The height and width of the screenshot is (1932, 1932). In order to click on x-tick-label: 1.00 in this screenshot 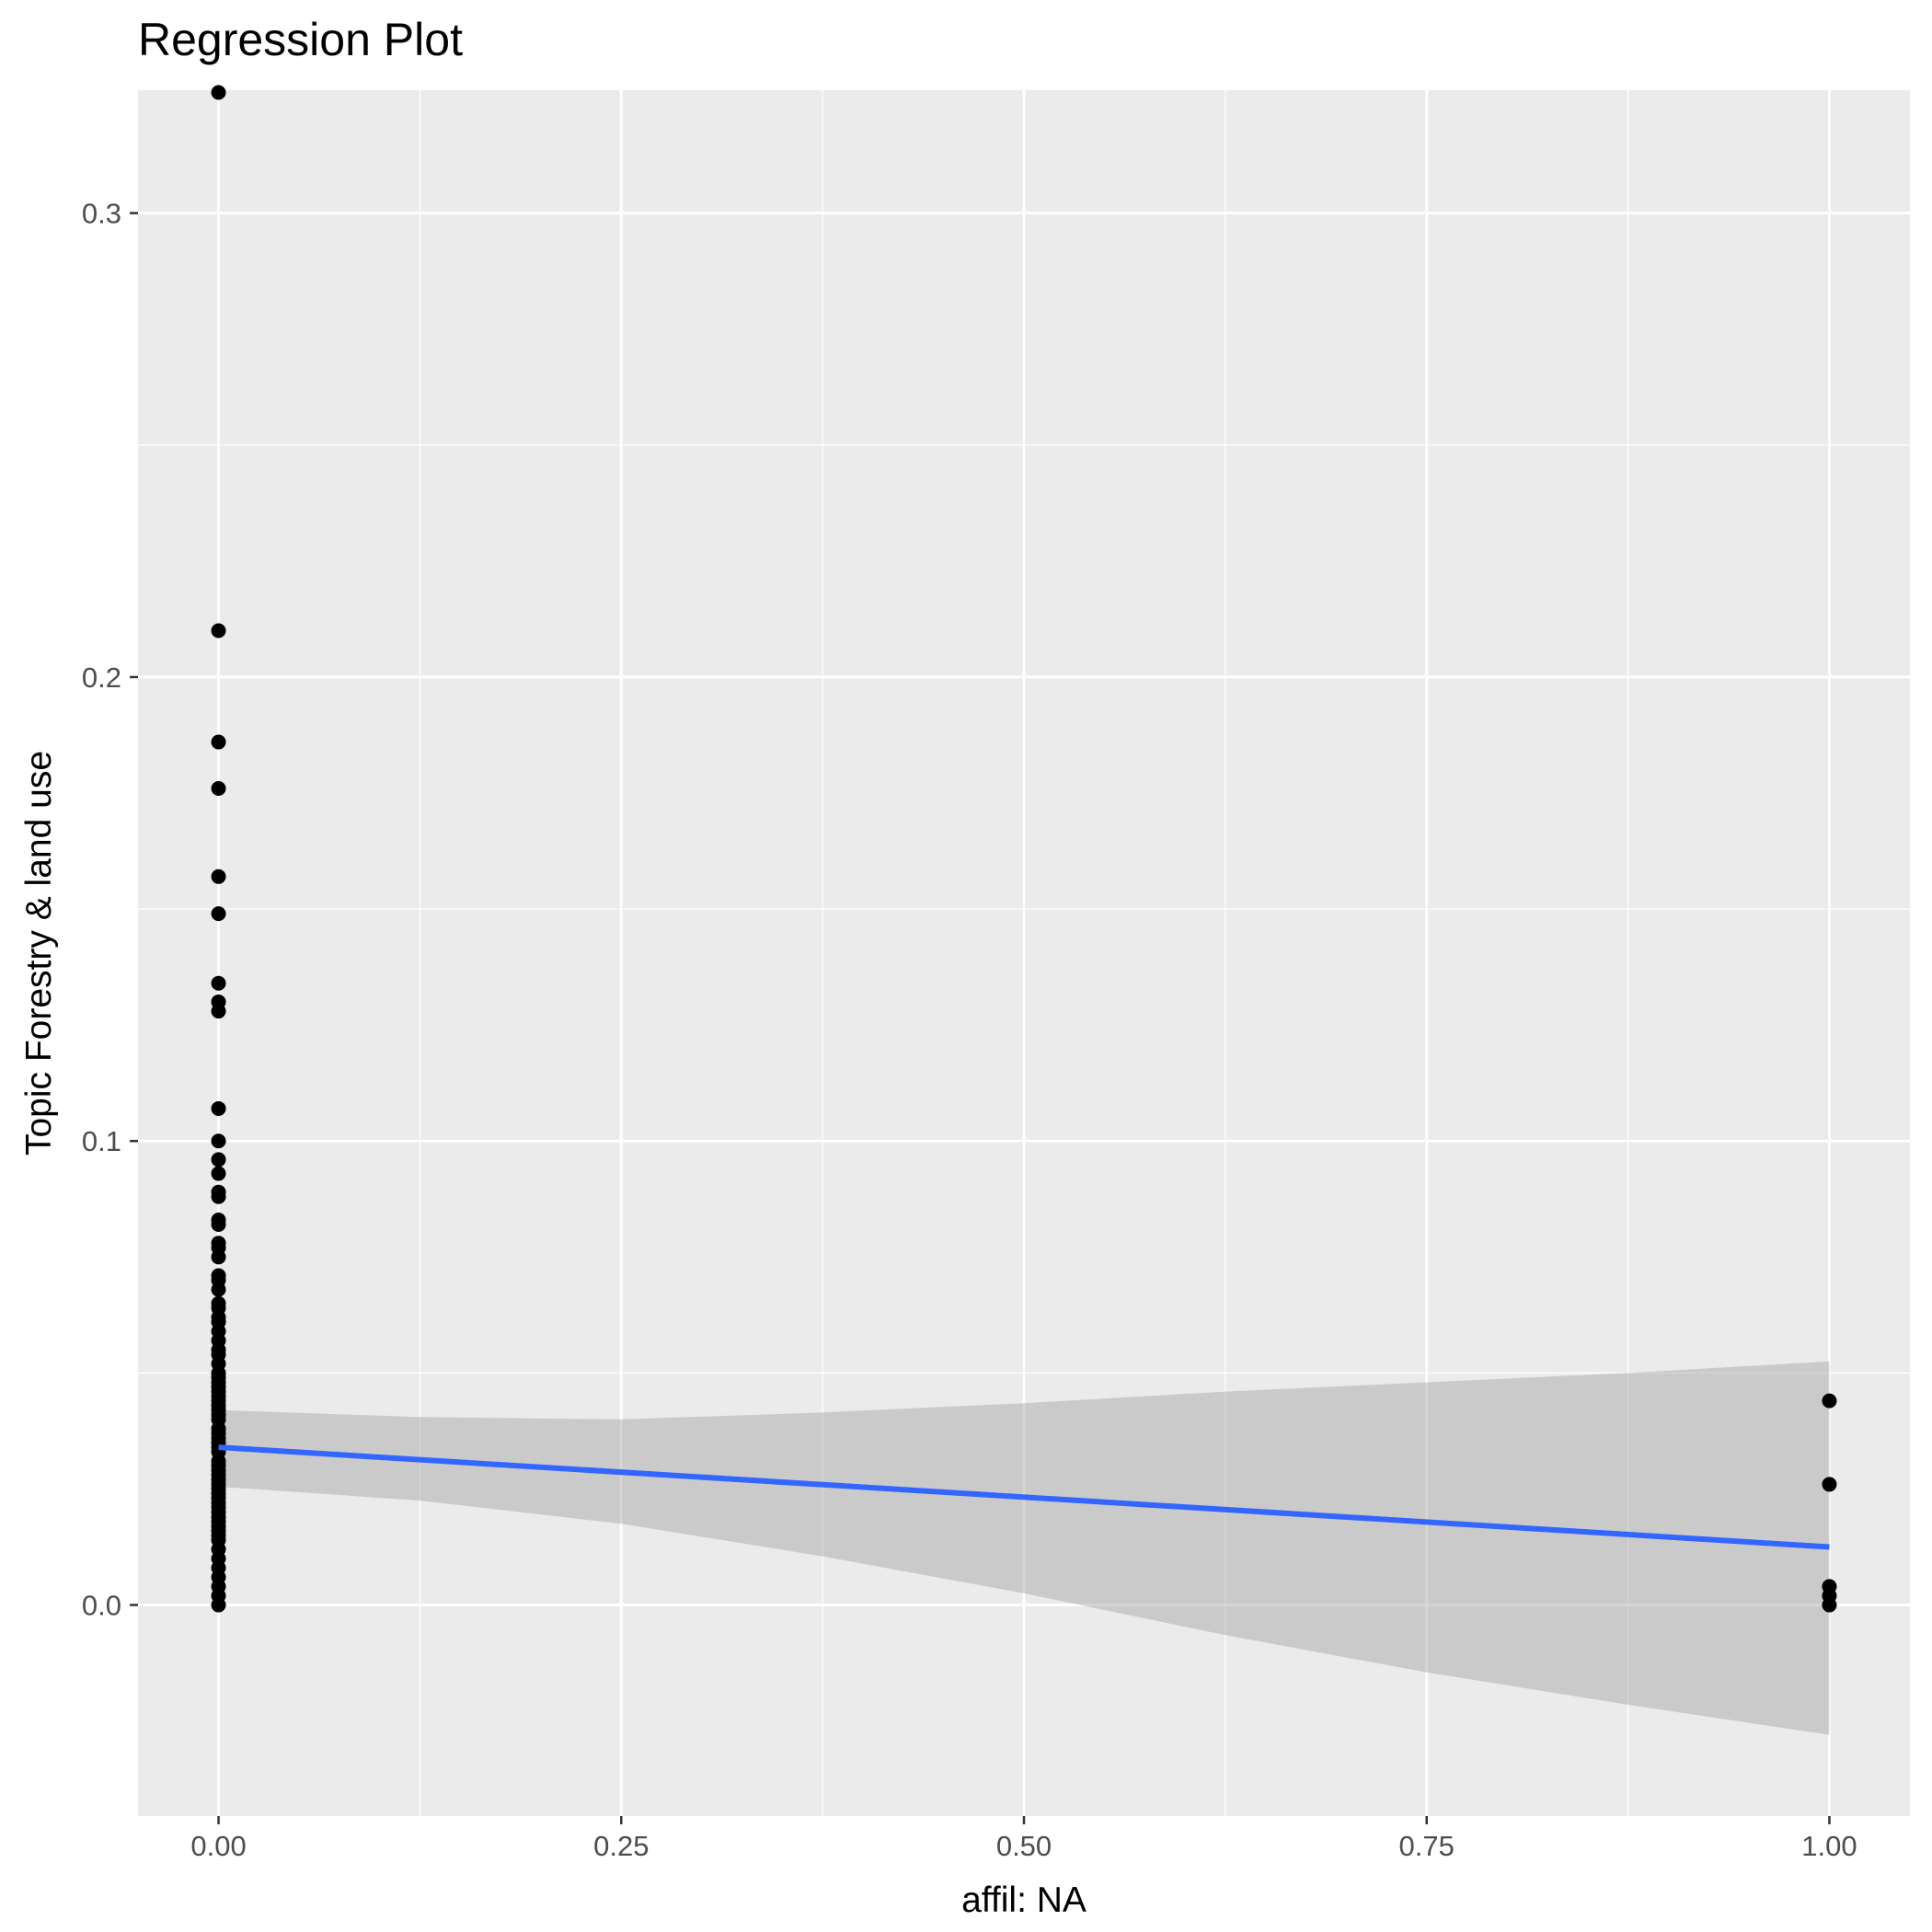, I will do `click(1829, 1846)`.